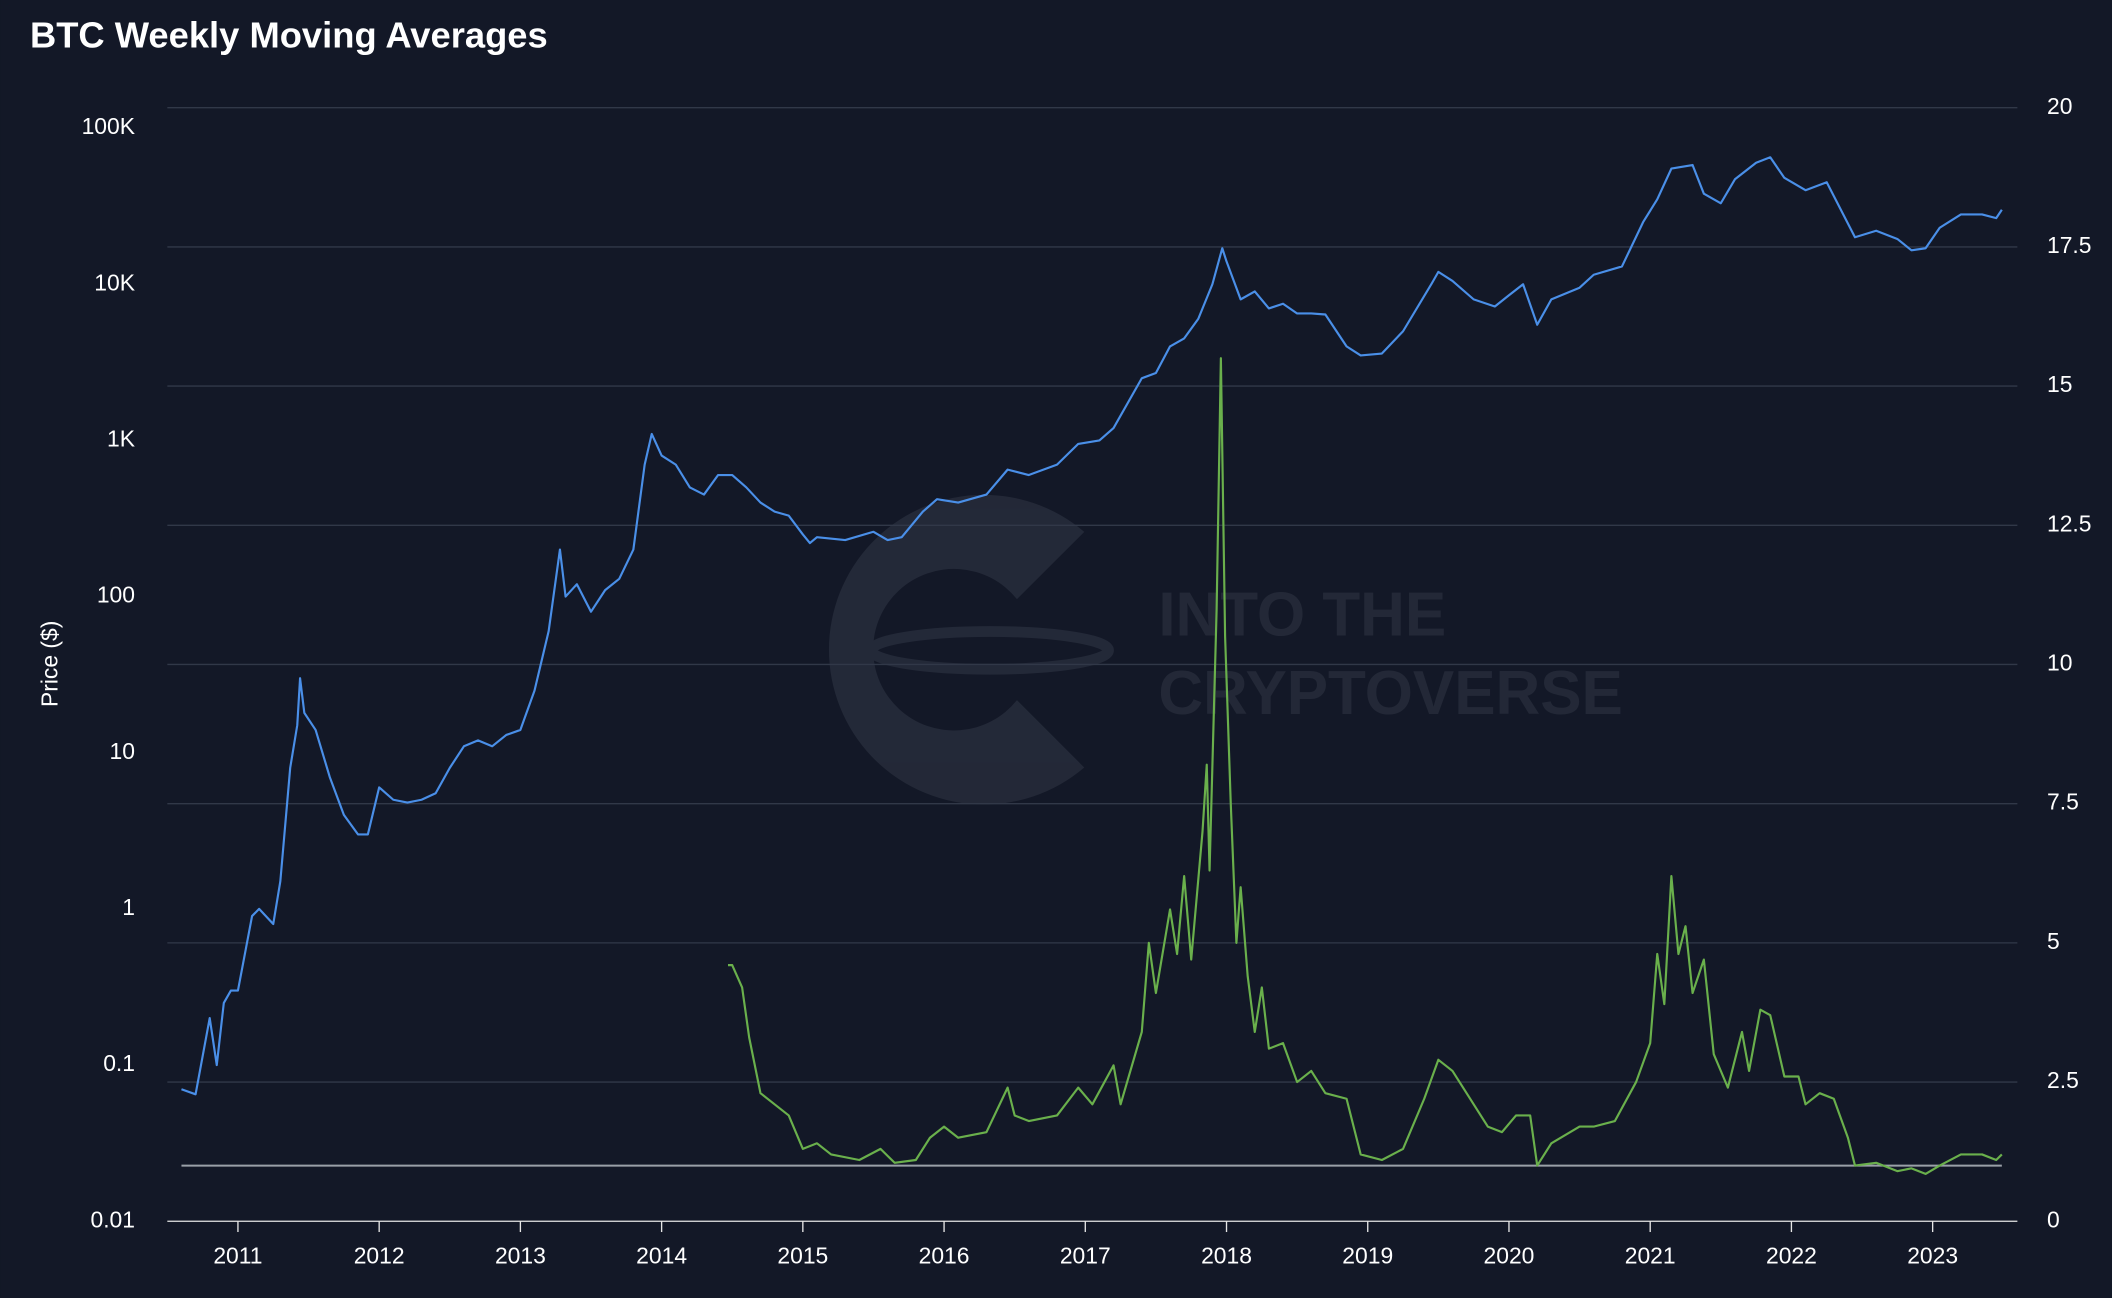 Image resolution: width=2112 pixels, height=1298 pixels. What do you see at coordinates (971, 649) in the screenshot?
I see `watermark-logo` at bounding box center [971, 649].